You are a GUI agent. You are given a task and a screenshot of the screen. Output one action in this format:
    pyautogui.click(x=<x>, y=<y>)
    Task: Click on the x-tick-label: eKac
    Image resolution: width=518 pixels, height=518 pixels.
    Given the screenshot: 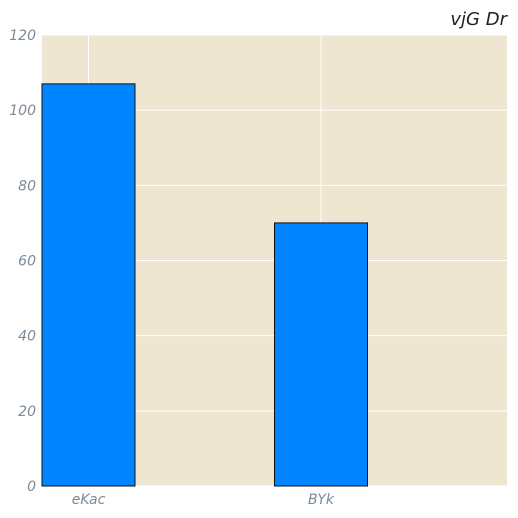 What is the action you would take?
    pyautogui.click(x=89, y=500)
    